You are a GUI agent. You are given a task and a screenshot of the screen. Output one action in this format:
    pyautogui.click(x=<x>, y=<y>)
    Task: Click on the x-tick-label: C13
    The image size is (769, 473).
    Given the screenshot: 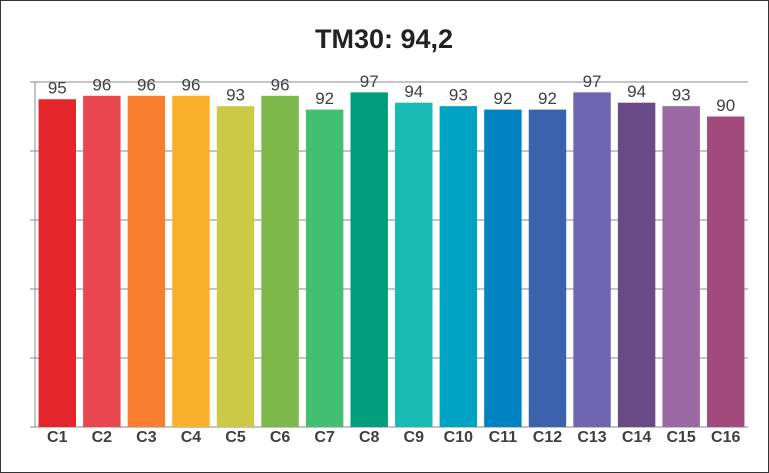 What is the action you would take?
    pyautogui.click(x=591, y=437)
    